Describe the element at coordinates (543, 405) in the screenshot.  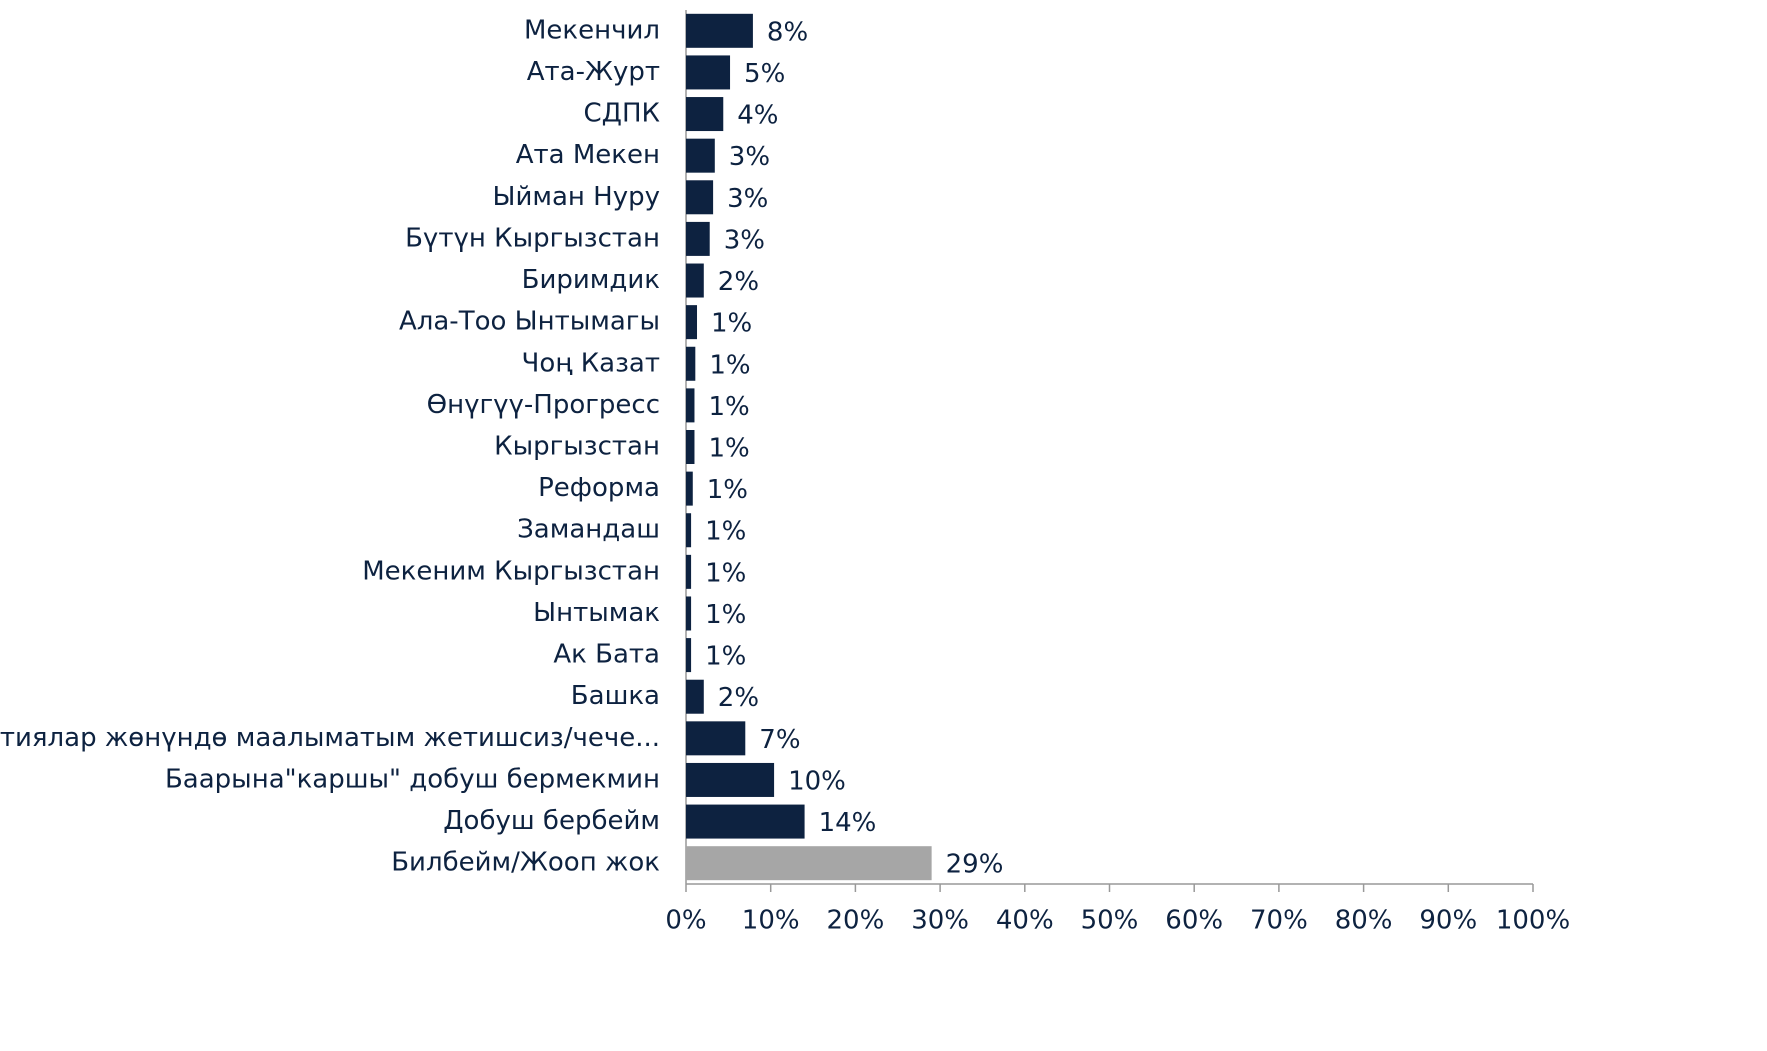
I see `y-tick-label: Өнүгүү-Прогресс` at that location.